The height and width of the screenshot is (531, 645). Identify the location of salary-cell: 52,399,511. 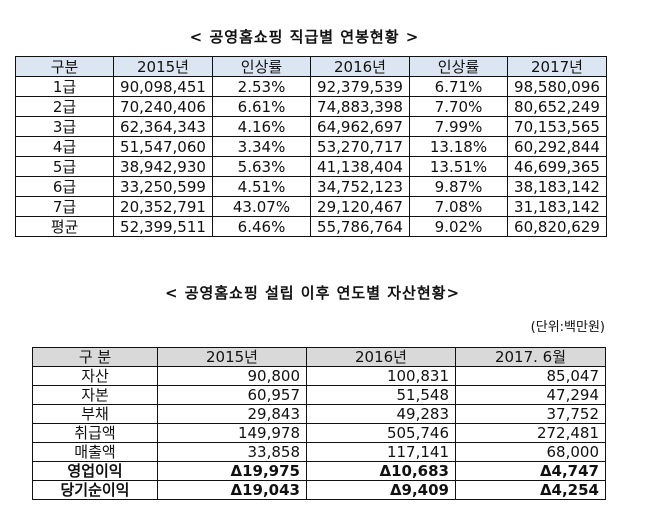
(163, 226).